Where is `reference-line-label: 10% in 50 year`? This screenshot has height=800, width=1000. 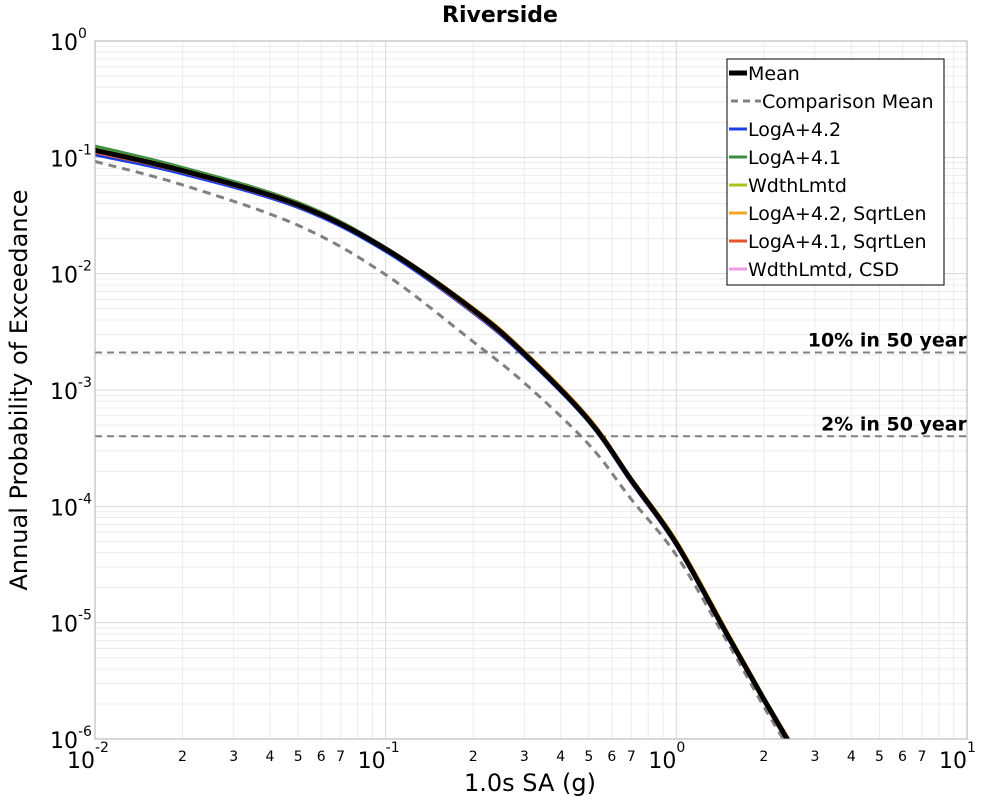
reference-line-label: 10% in 50 year is located at coordinates (888, 341).